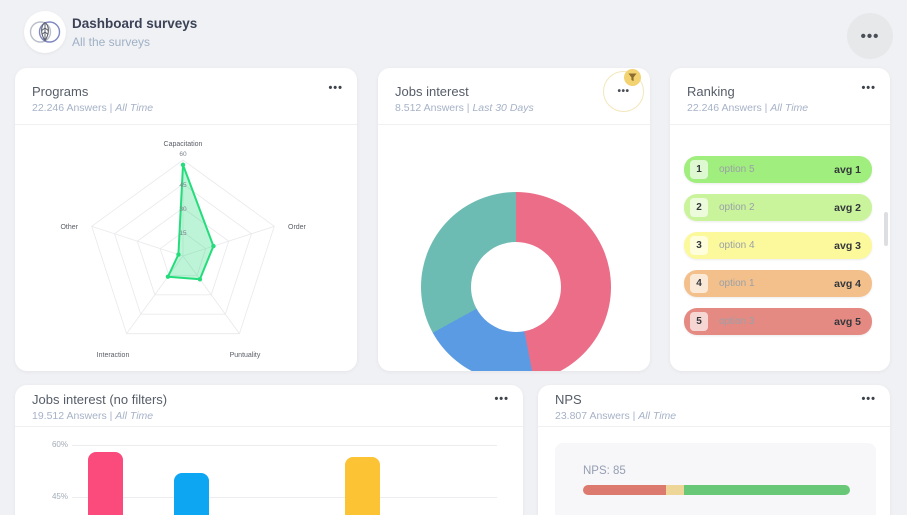 The width and height of the screenshot is (907, 515). I want to click on jobs-donut-chart, so click(516, 281).